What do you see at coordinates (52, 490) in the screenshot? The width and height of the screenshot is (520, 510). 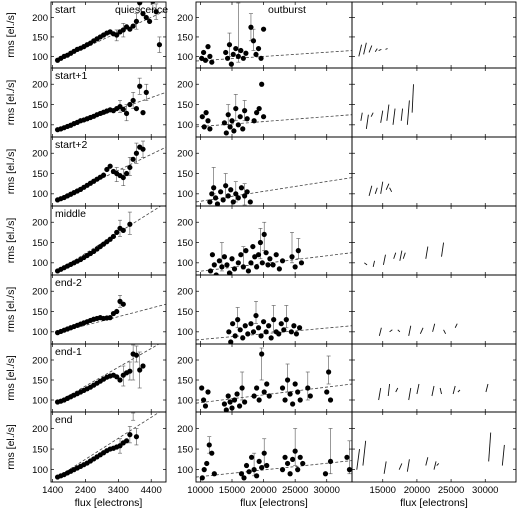 I see `x-tick-label: 1400` at bounding box center [52, 490].